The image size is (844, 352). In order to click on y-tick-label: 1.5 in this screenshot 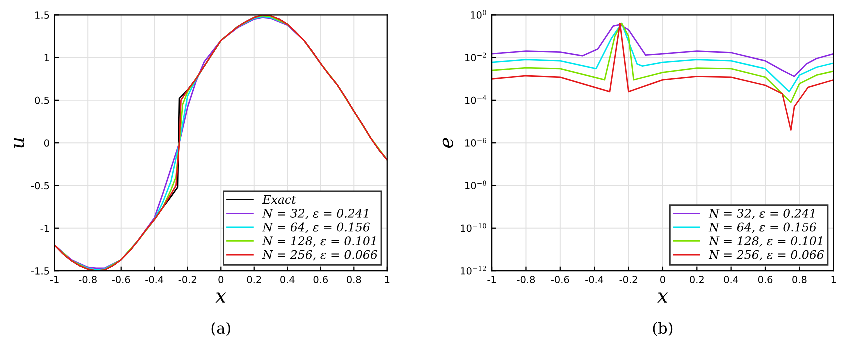, I will do `click(43, 15)`.